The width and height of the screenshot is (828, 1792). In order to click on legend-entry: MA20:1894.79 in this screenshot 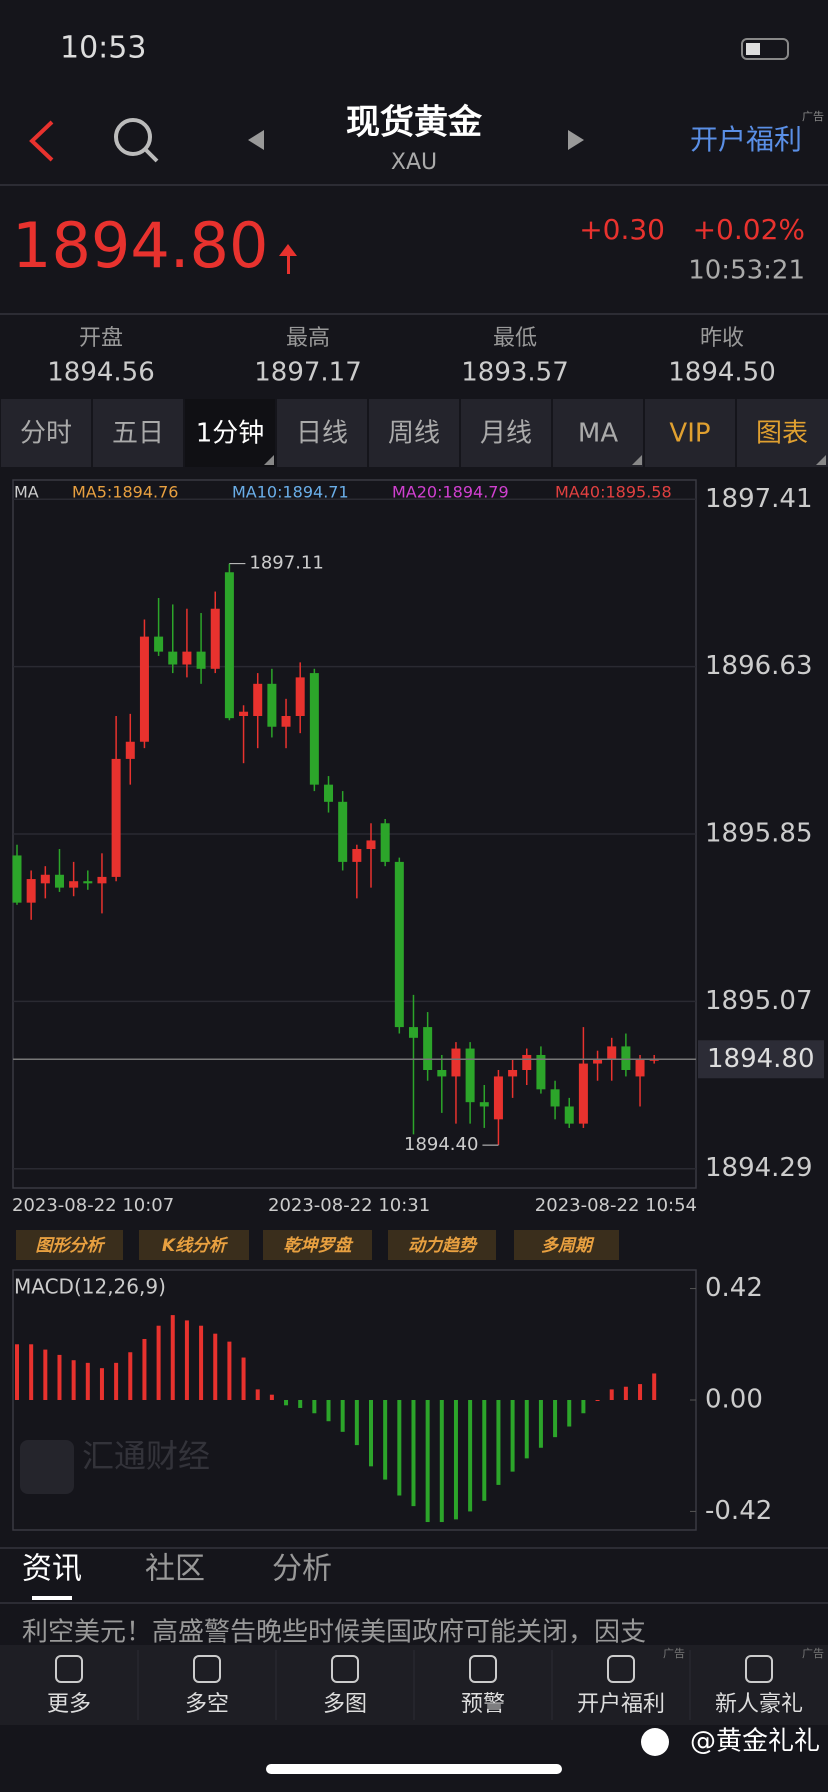, I will do `click(450, 492)`.